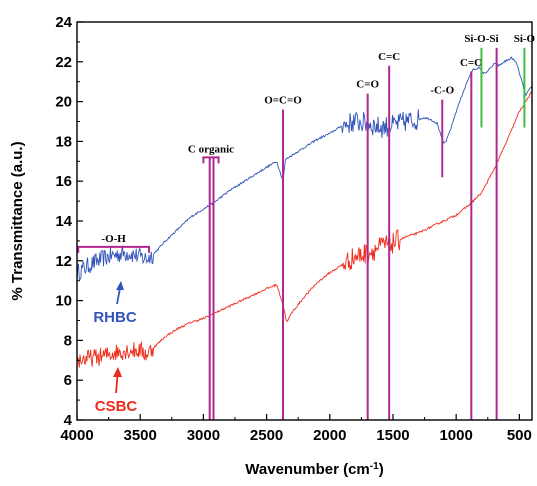 The width and height of the screenshot is (537, 486). I want to click on band-label-0: -O-H, so click(113, 239).